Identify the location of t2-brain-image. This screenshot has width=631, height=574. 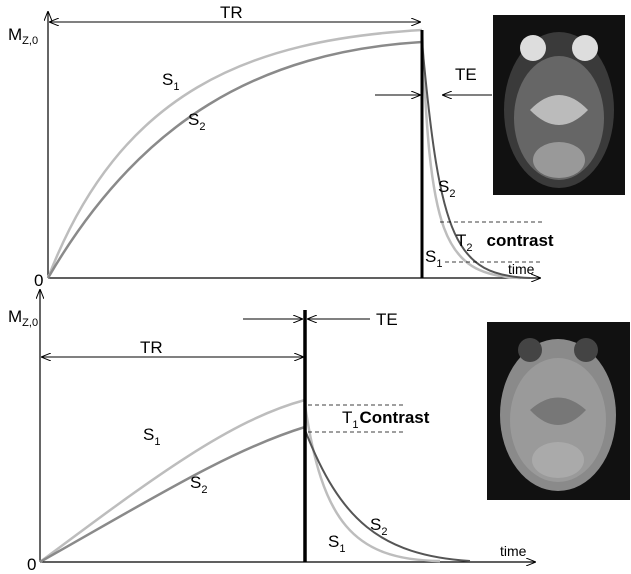
(559, 105).